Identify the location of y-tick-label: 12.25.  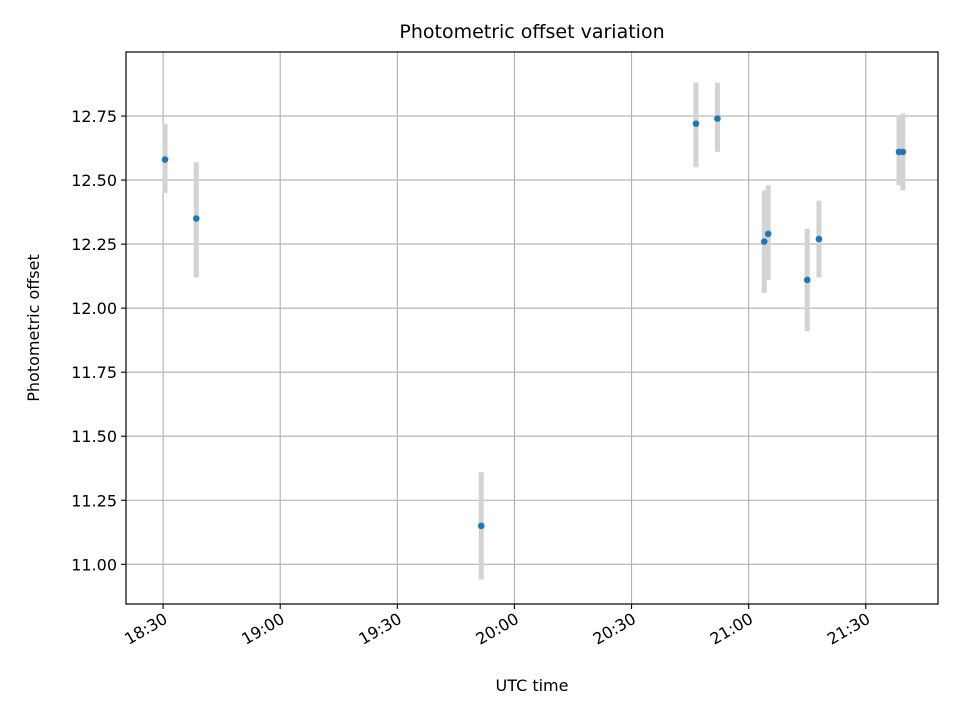
(94, 244).